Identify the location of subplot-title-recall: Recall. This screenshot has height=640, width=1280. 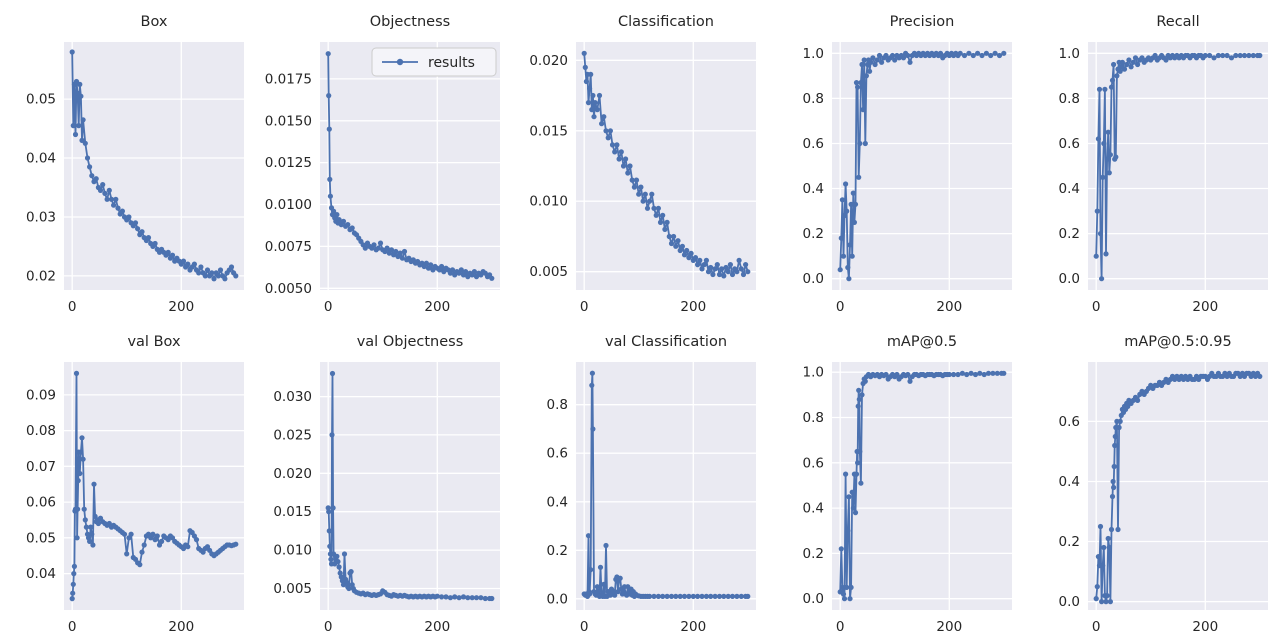
(1178, 22).